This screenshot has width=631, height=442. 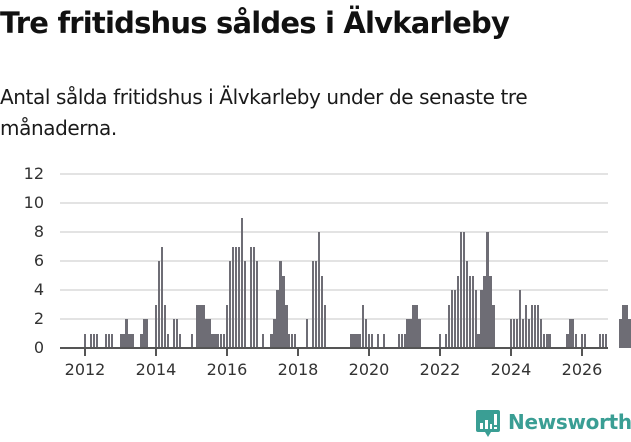 What do you see at coordinates (334, 348) in the screenshot?
I see `x-axis-line` at bounding box center [334, 348].